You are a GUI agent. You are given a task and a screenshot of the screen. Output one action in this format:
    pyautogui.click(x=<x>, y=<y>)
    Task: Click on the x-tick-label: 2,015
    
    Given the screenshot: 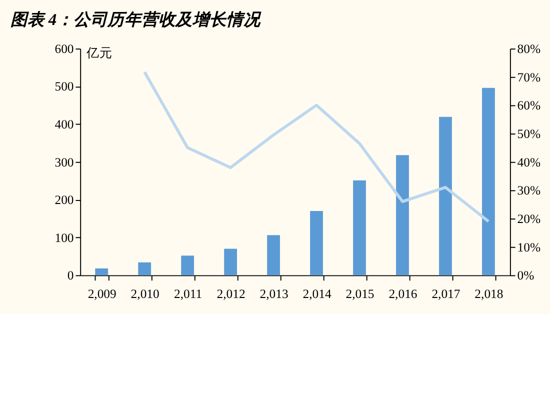 What is the action you would take?
    pyautogui.click(x=360, y=294)
    